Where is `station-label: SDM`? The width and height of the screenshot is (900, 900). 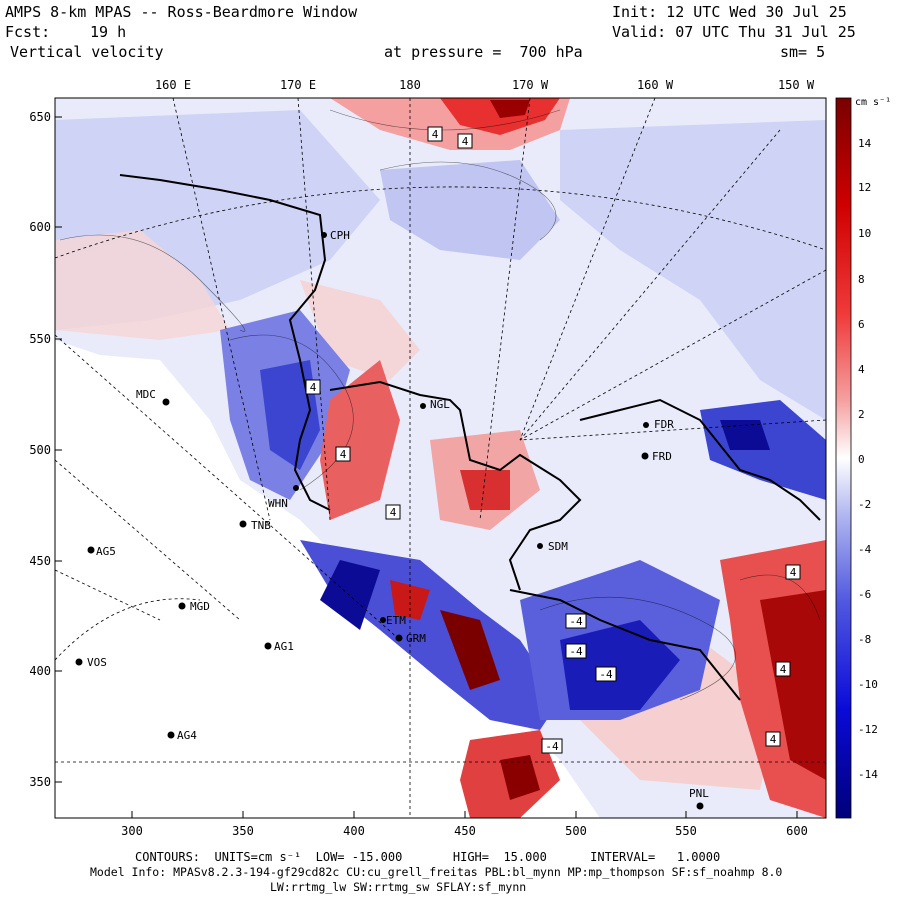 station-label: SDM is located at coordinates (558, 546).